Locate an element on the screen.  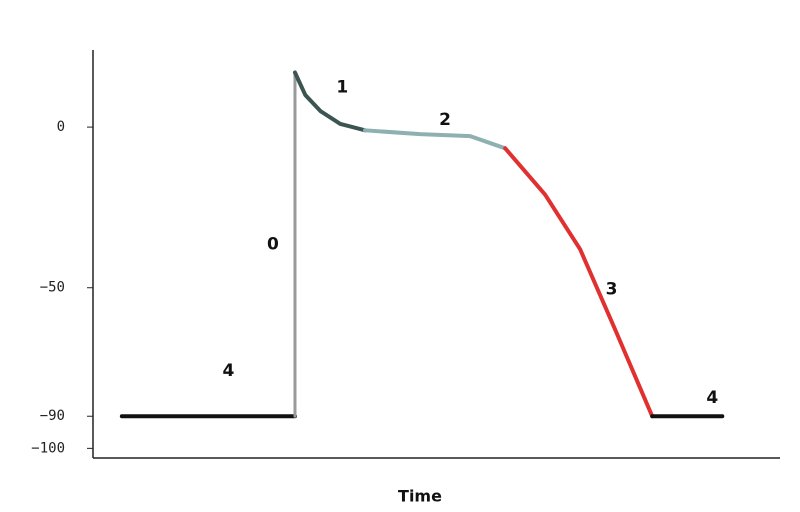
y-tick-label: −90 is located at coordinates (52, 416).